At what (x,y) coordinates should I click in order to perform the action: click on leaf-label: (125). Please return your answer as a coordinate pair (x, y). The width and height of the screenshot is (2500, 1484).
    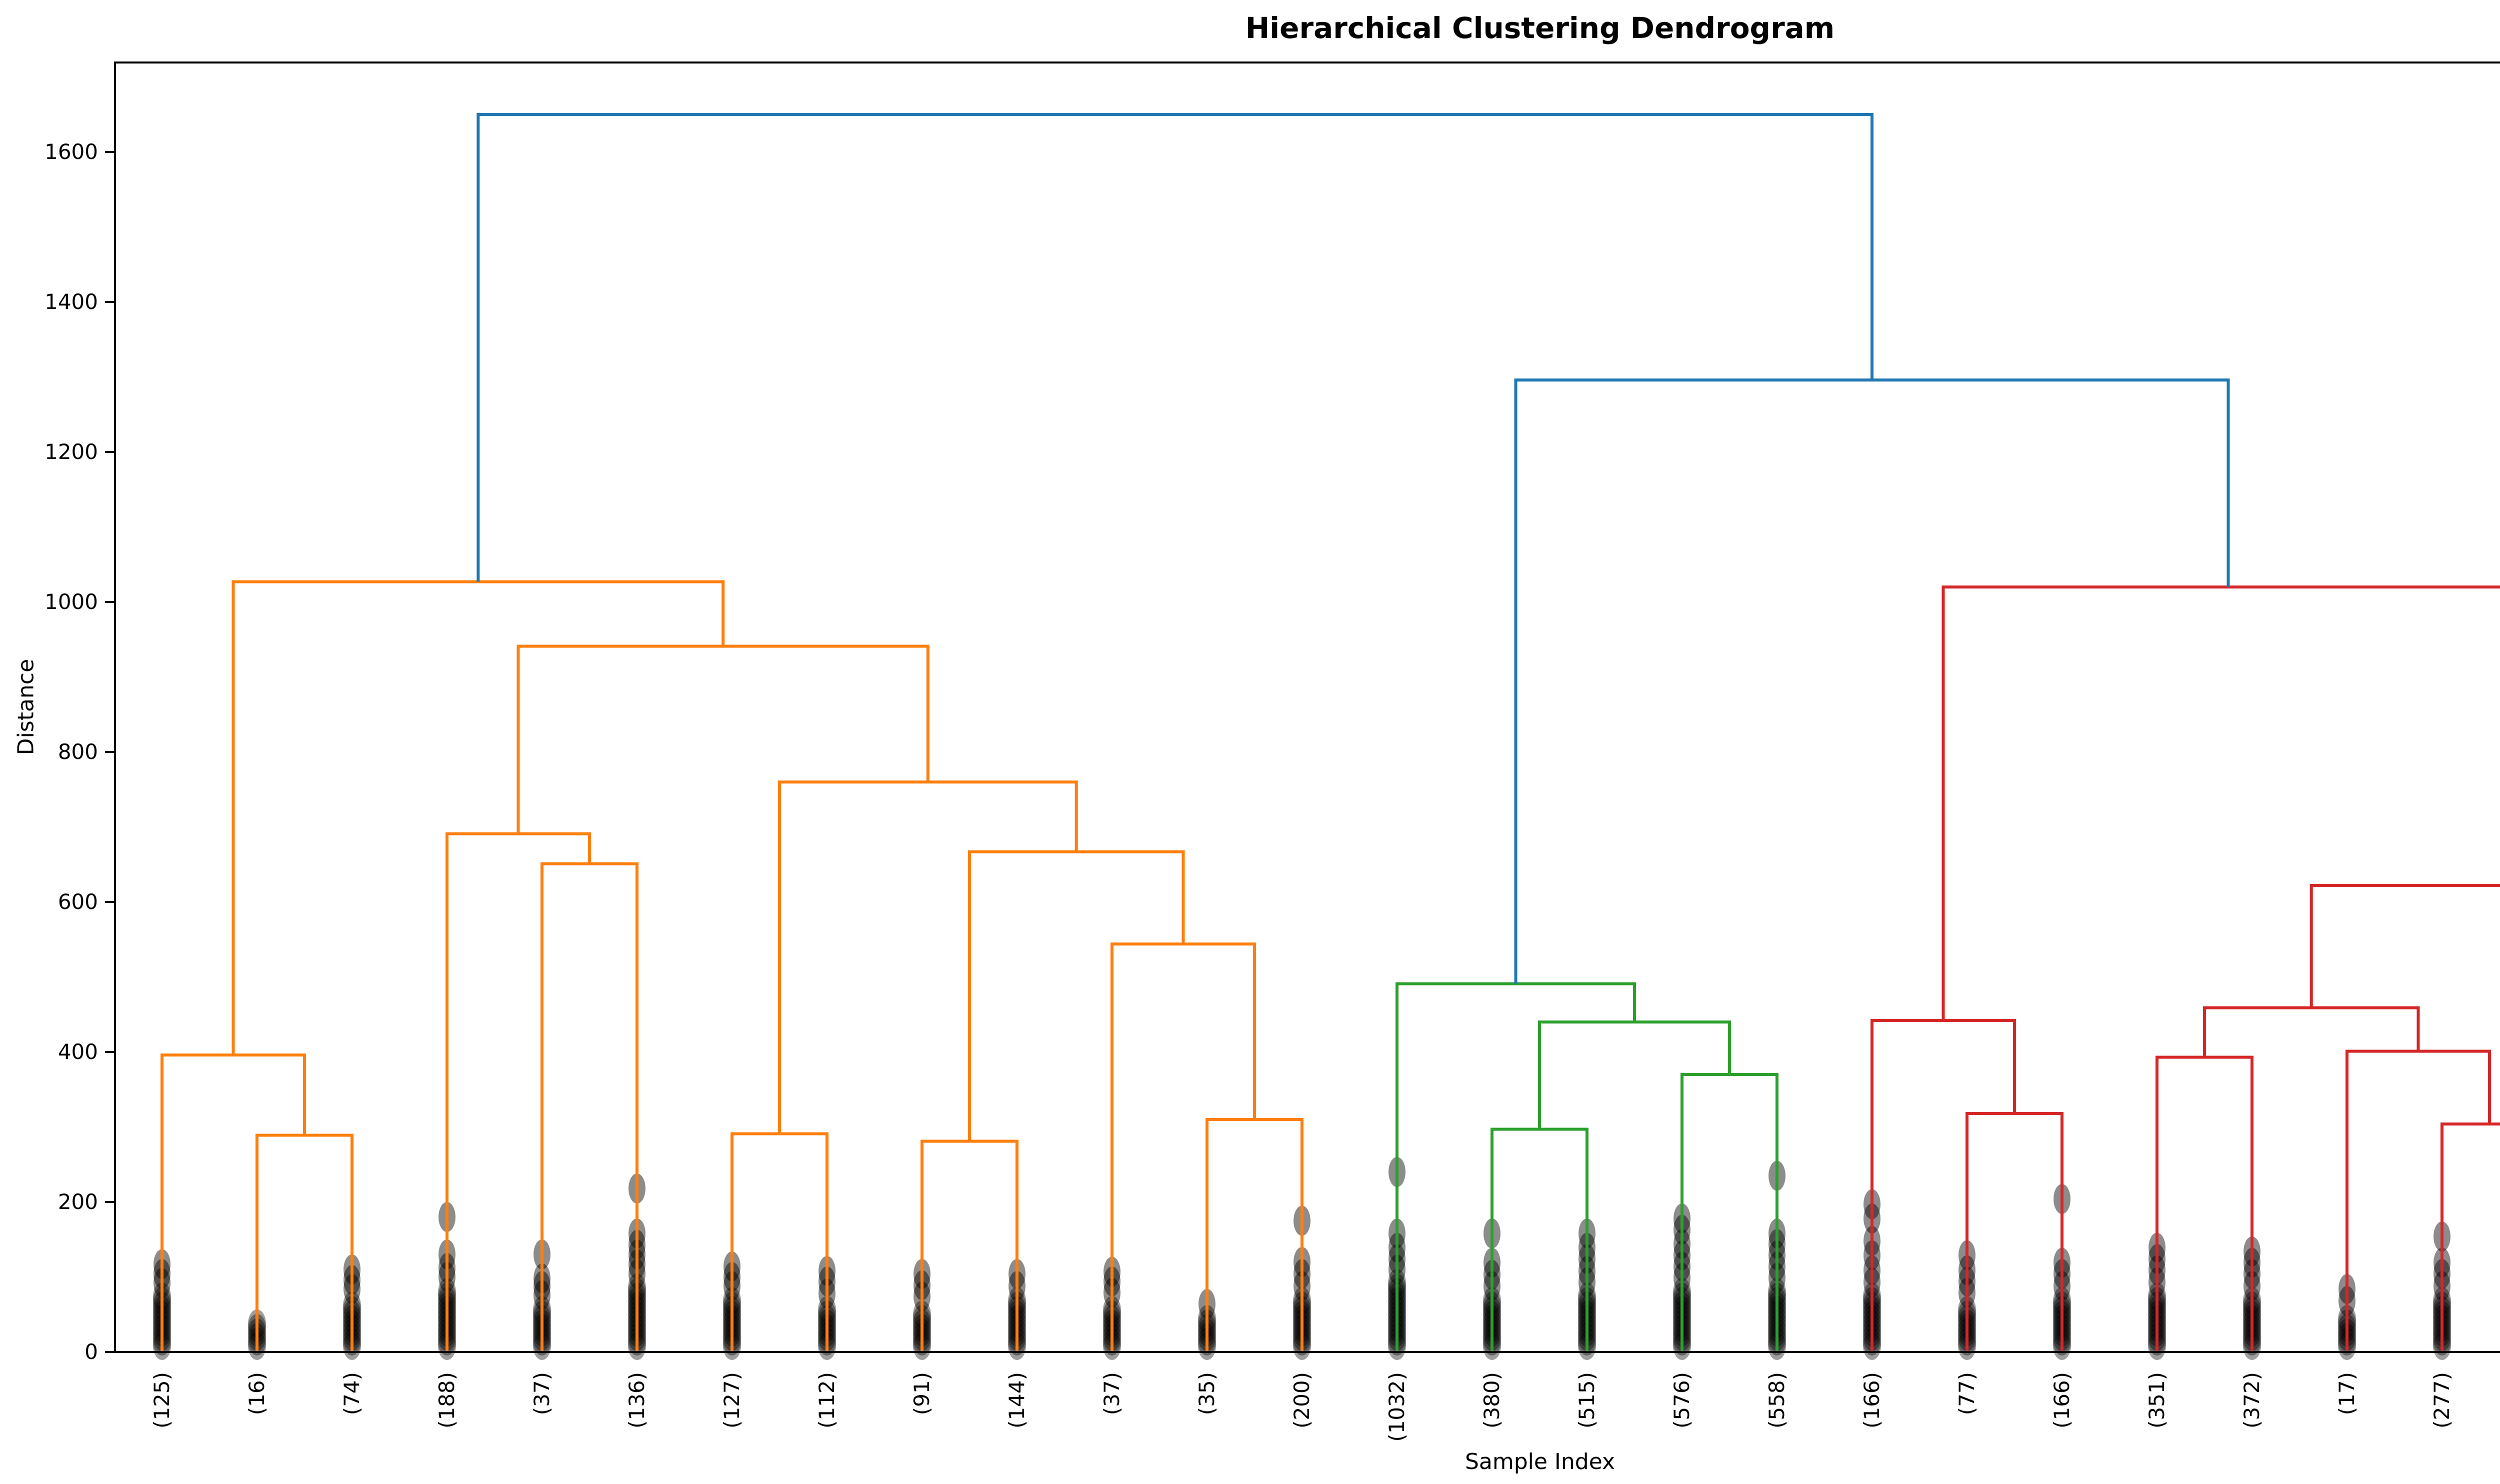
    Looking at the image, I should click on (162, 1400).